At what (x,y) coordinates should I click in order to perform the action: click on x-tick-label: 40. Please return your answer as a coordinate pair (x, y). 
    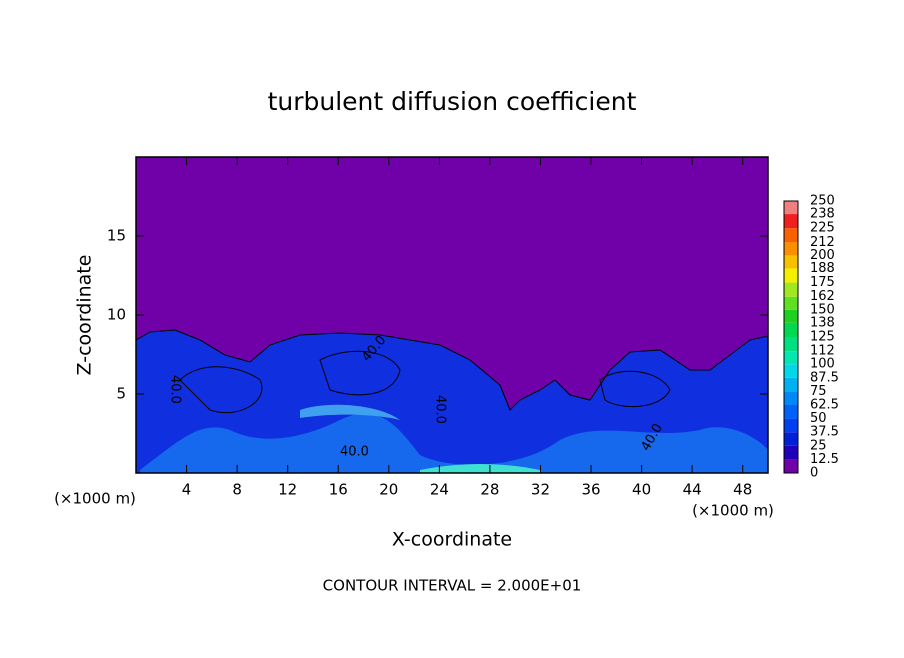
    Looking at the image, I should click on (641, 490).